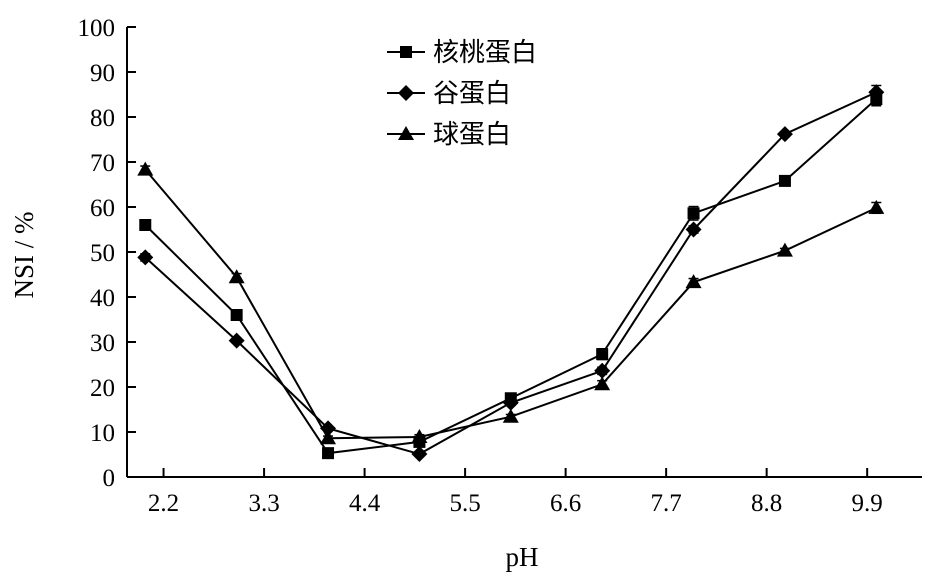  Describe the element at coordinates (102, 388) in the screenshot. I see `y-tick-label: 20` at that location.